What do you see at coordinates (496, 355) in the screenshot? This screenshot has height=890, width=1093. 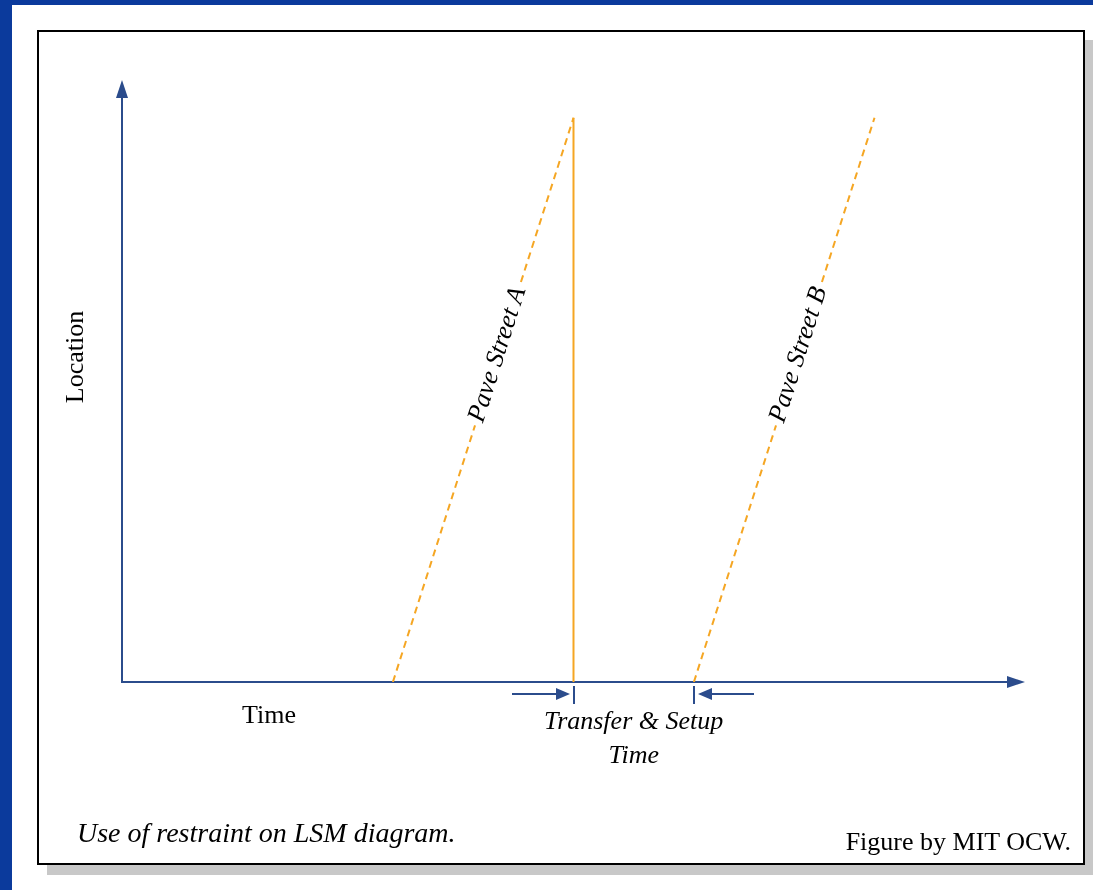 I see `text: Pave Street A` at bounding box center [496, 355].